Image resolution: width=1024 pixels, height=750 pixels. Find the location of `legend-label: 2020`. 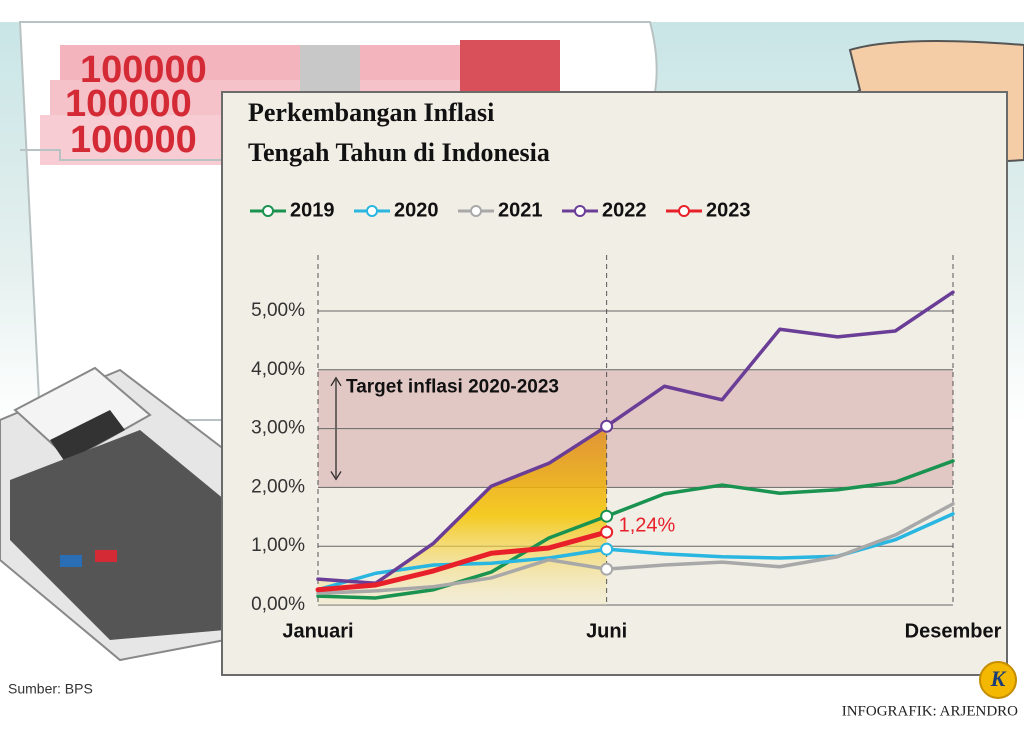

legend-label: 2020 is located at coordinates (416, 210).